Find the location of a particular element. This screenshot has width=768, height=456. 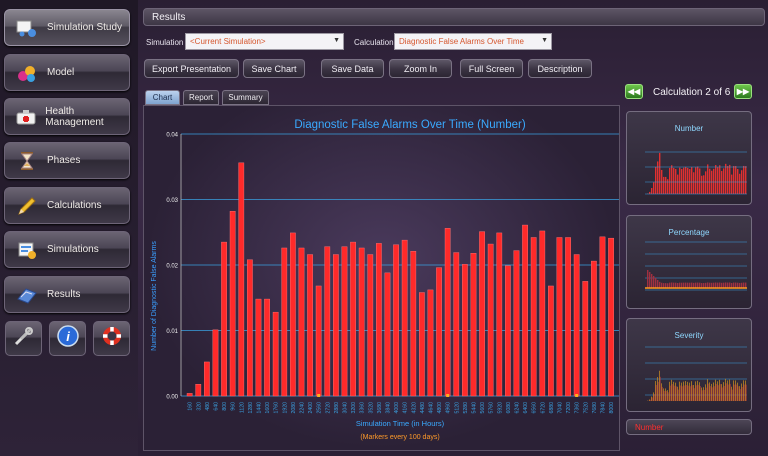

tools-button is located at coordinates (23, 338).